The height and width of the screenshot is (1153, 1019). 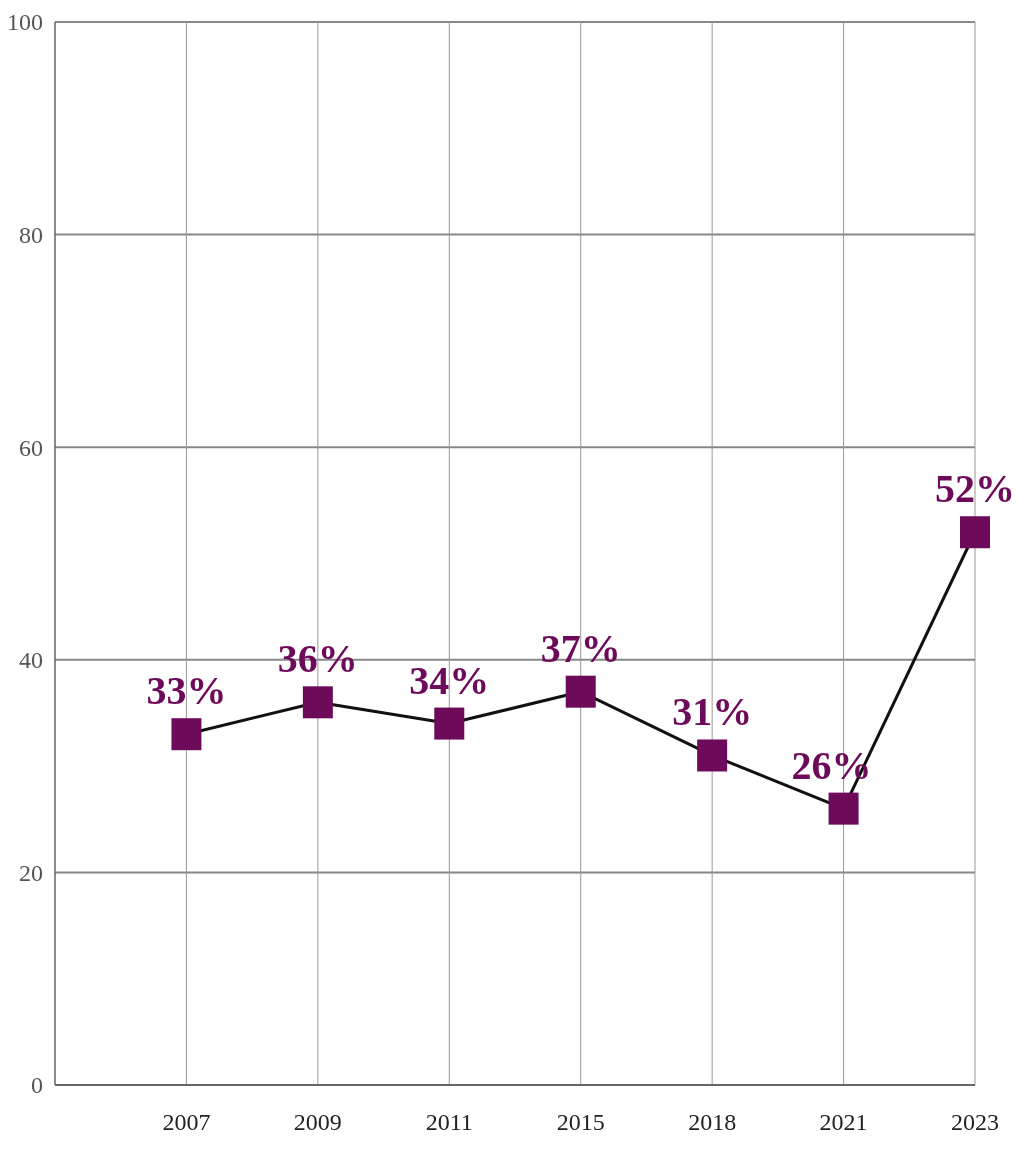 What do you see at coordinates (37, 1085) in the screenshot?
I see `y-tick-label: 0` at bounding box center [37, 1085].